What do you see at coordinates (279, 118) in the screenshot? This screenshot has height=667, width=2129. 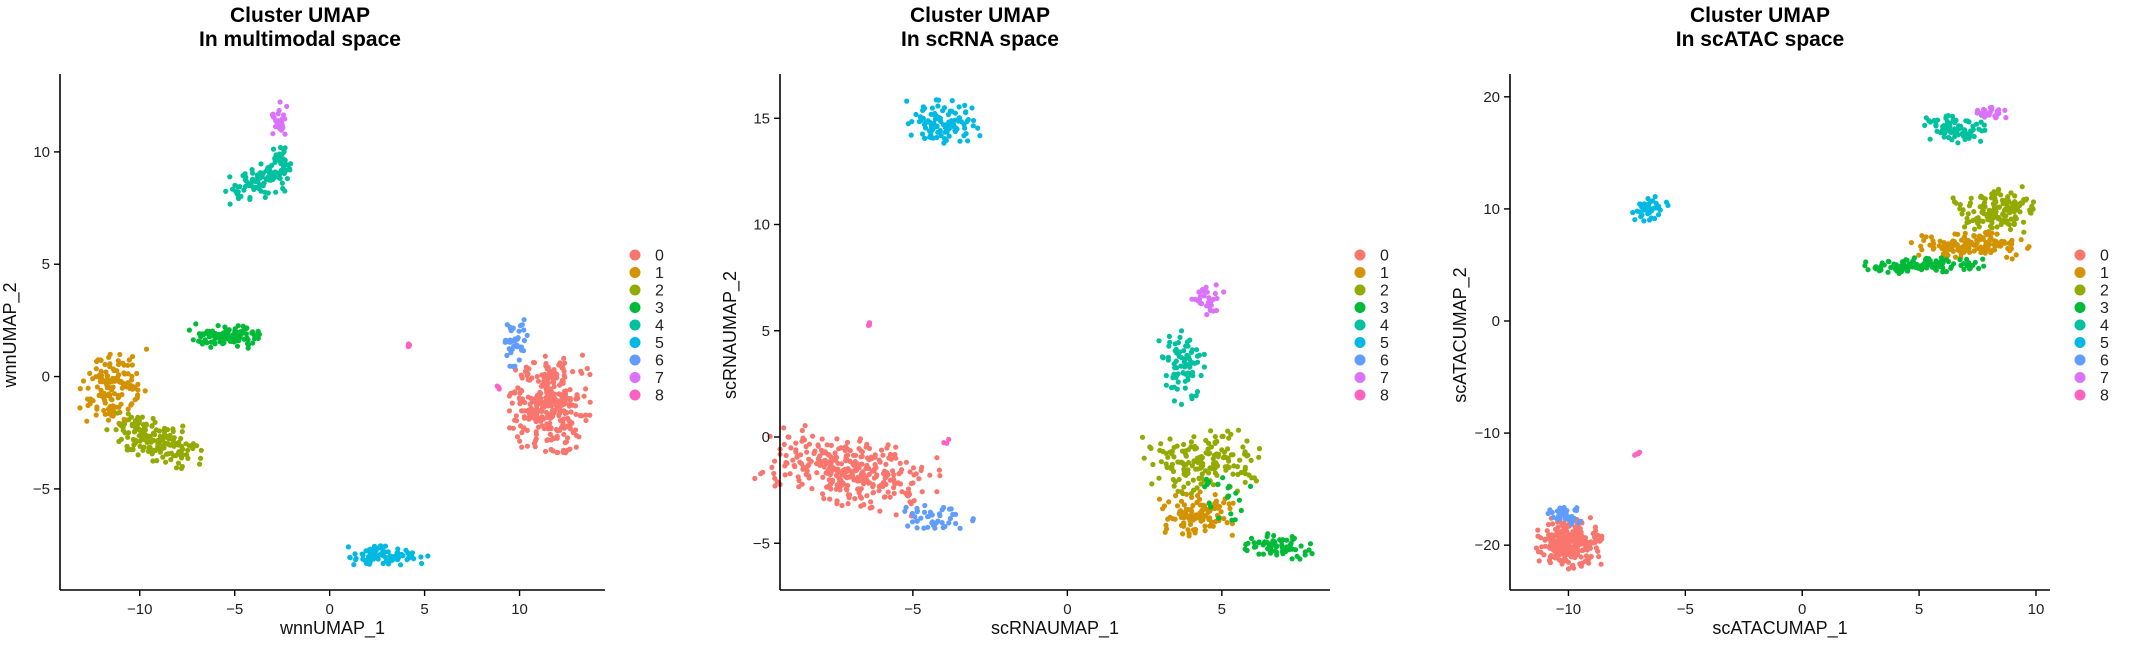 I see `cluster-7-points` at bounding box center [279, 118].